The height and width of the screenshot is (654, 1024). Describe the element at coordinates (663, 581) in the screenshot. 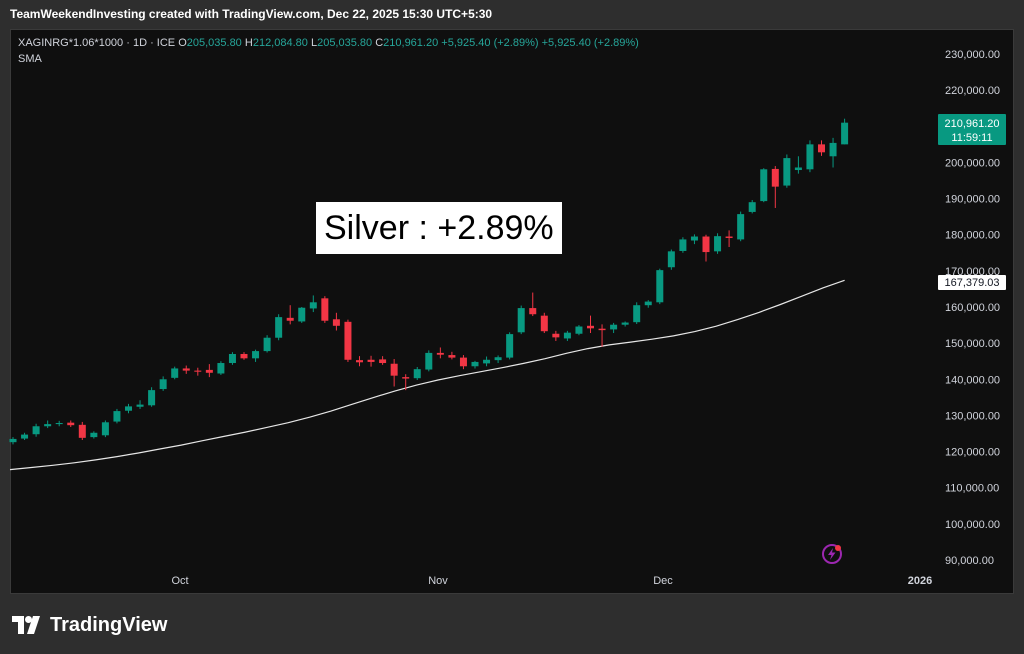

I see `x-tick-label: Dec` at that location.